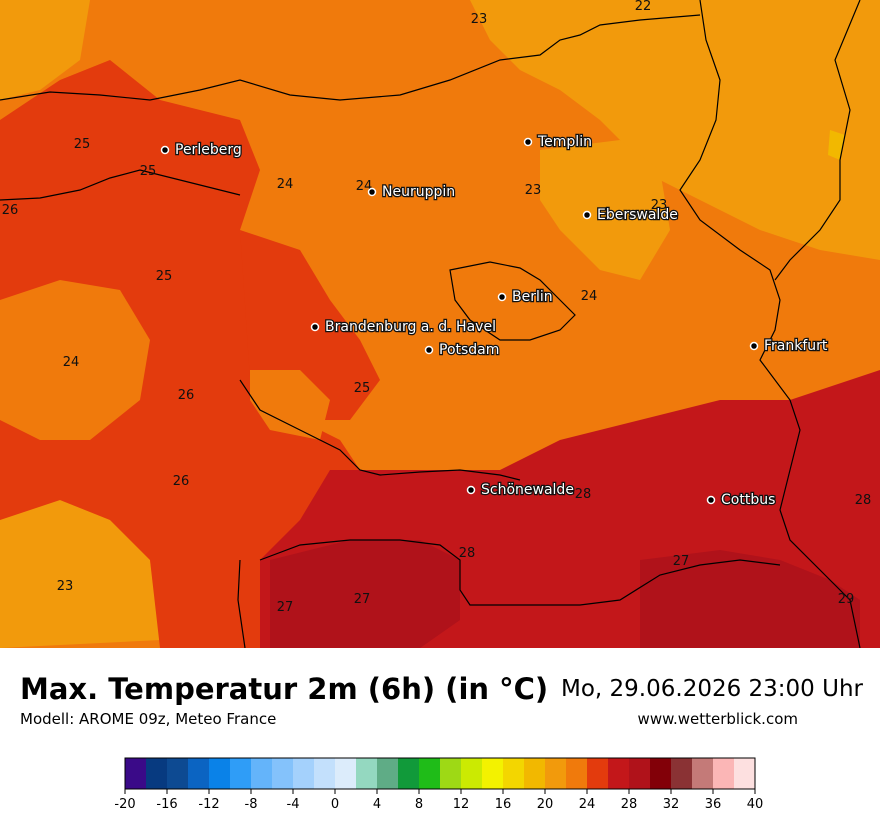 The image size is (880, 830). I want to click on color-legend: -20 -16 -12 -8 -4 0 4 8 12 16 20 24 28 32 36 40, so click(438, 784).